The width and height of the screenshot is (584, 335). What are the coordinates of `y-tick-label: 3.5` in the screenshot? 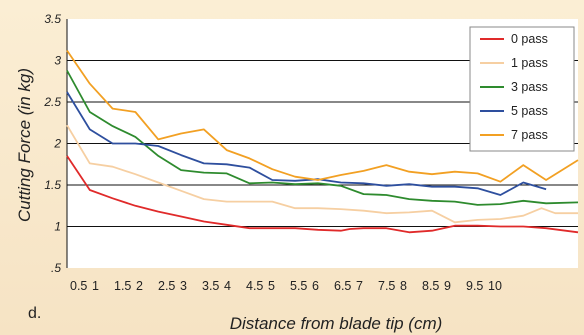 It's located at (52, 19).